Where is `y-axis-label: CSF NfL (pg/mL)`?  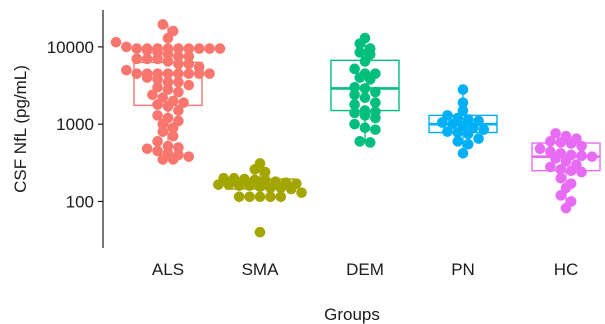
y-axis-label: CSF NfL (pg/mL) is located at coordinates (20, 129).